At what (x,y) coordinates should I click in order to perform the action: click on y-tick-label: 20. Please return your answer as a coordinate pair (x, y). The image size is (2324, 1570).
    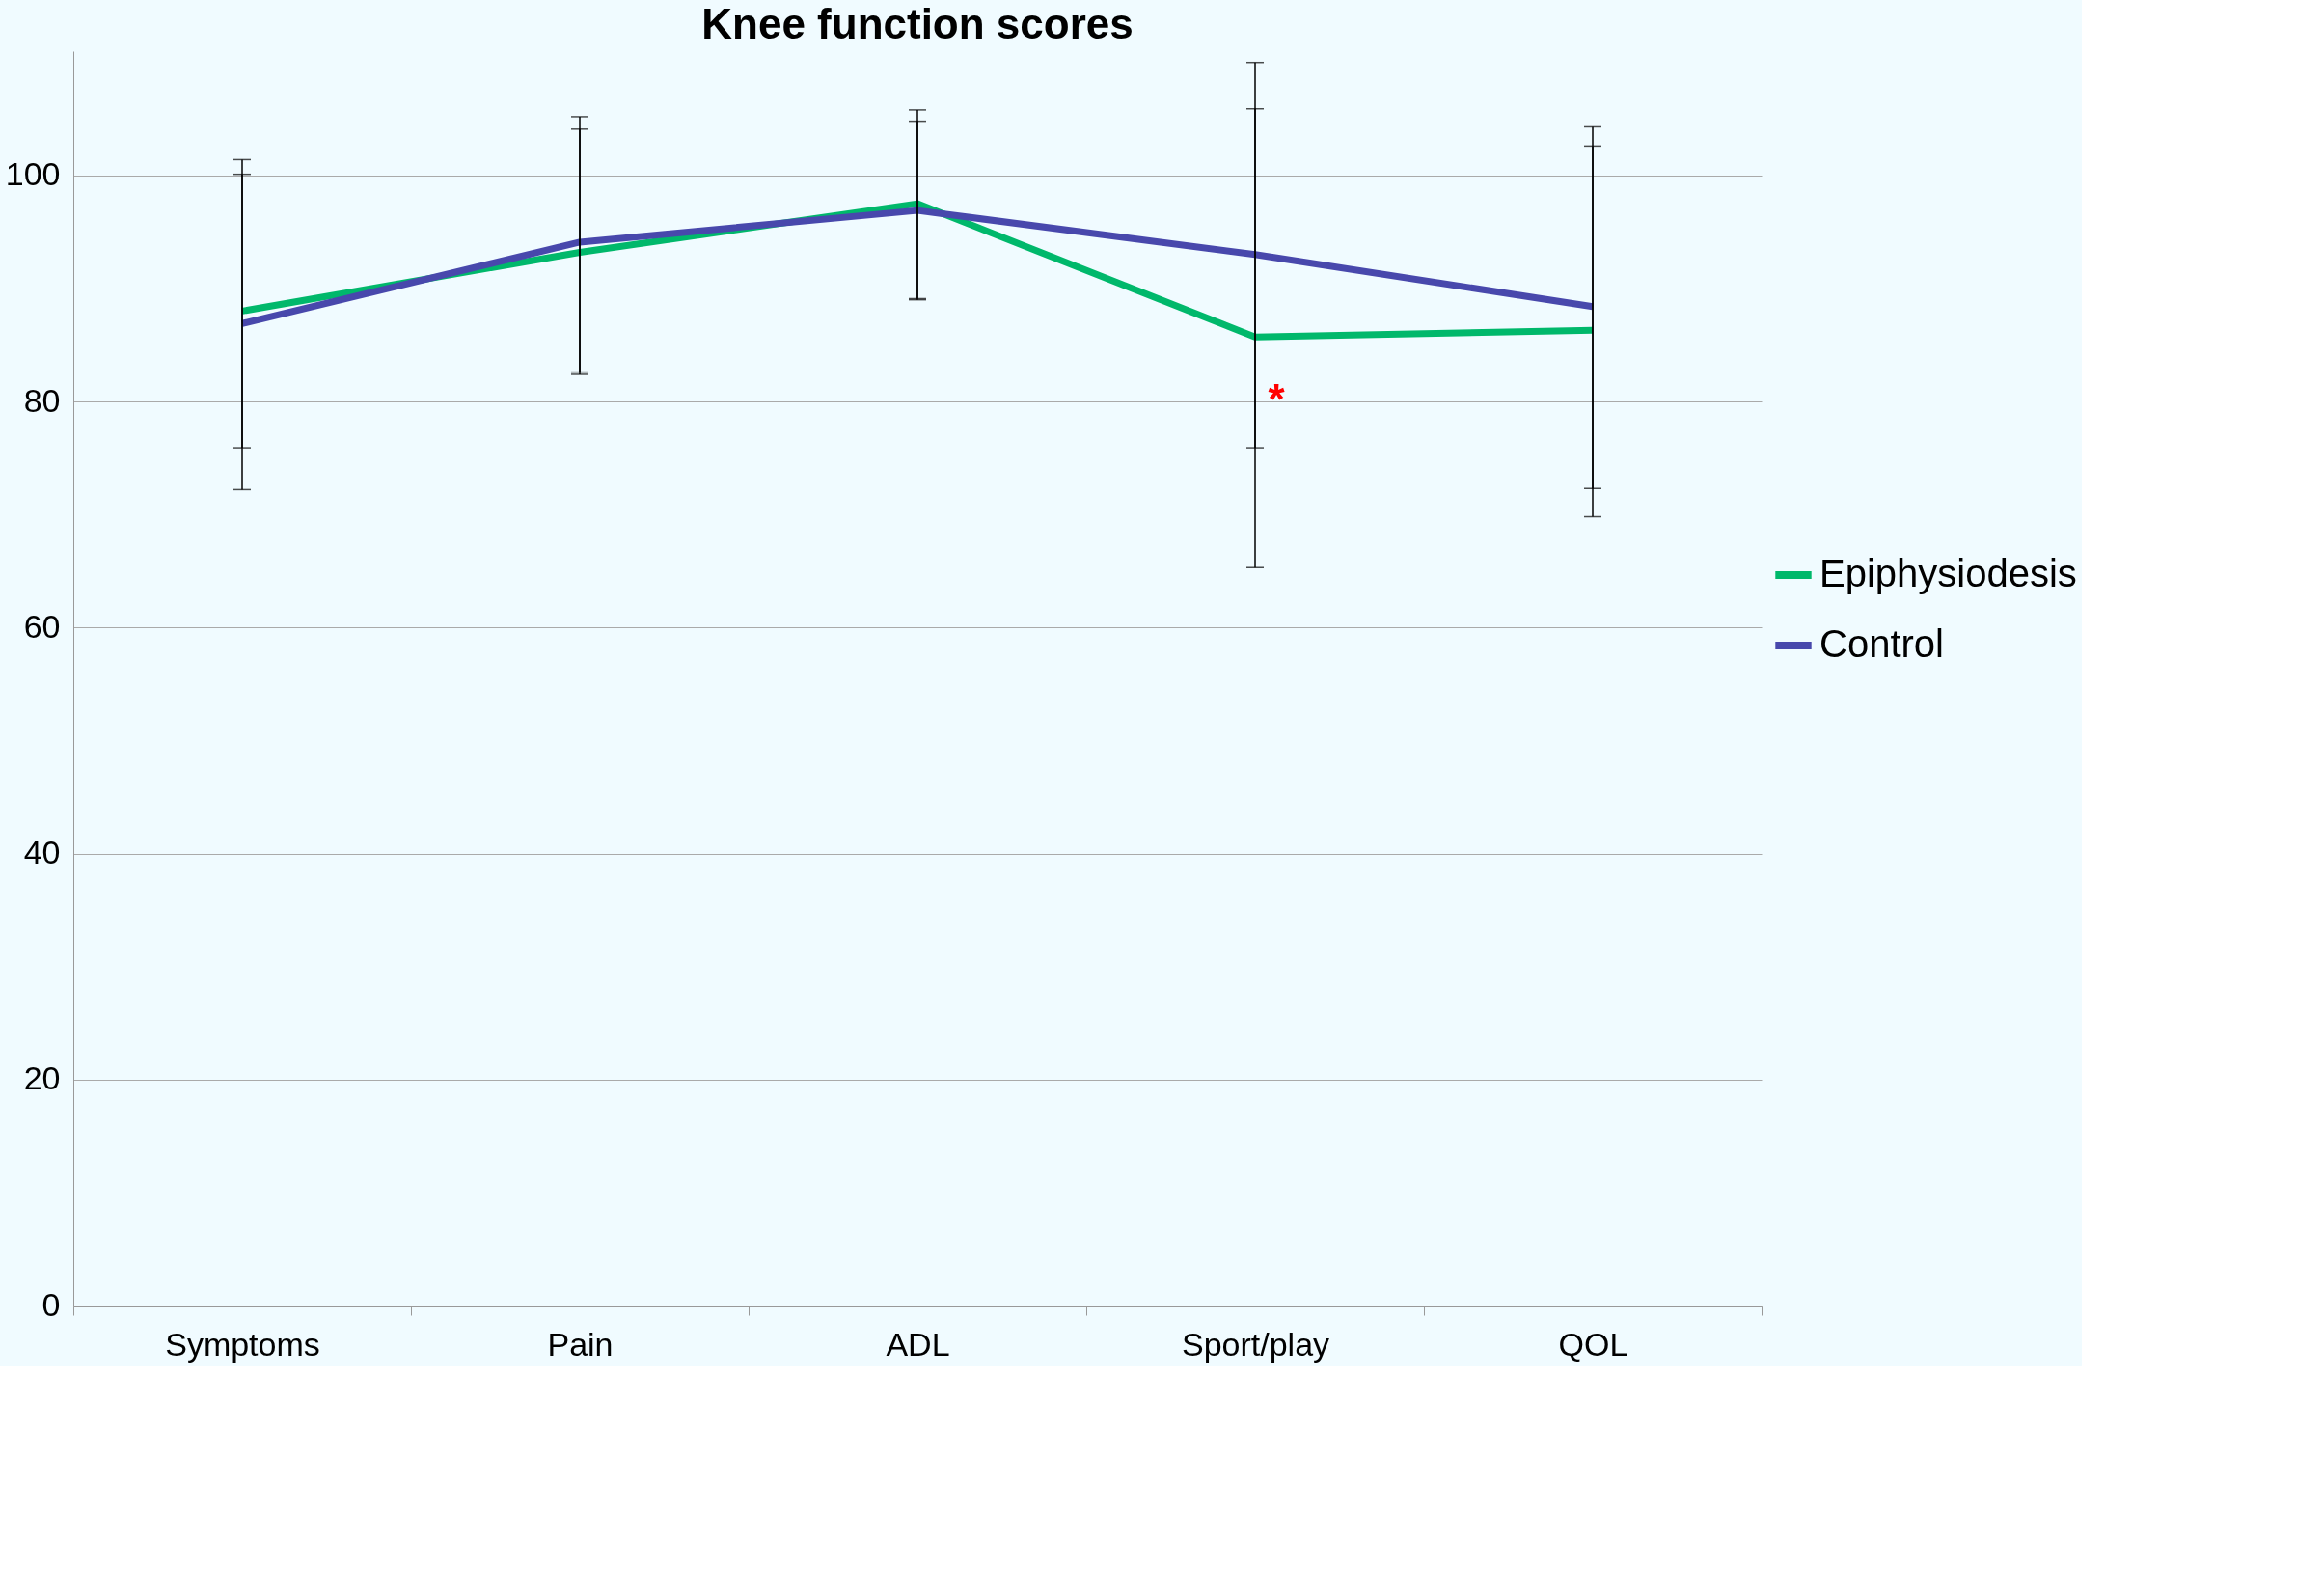
    Looking at the image, I should click on (42, 1078).